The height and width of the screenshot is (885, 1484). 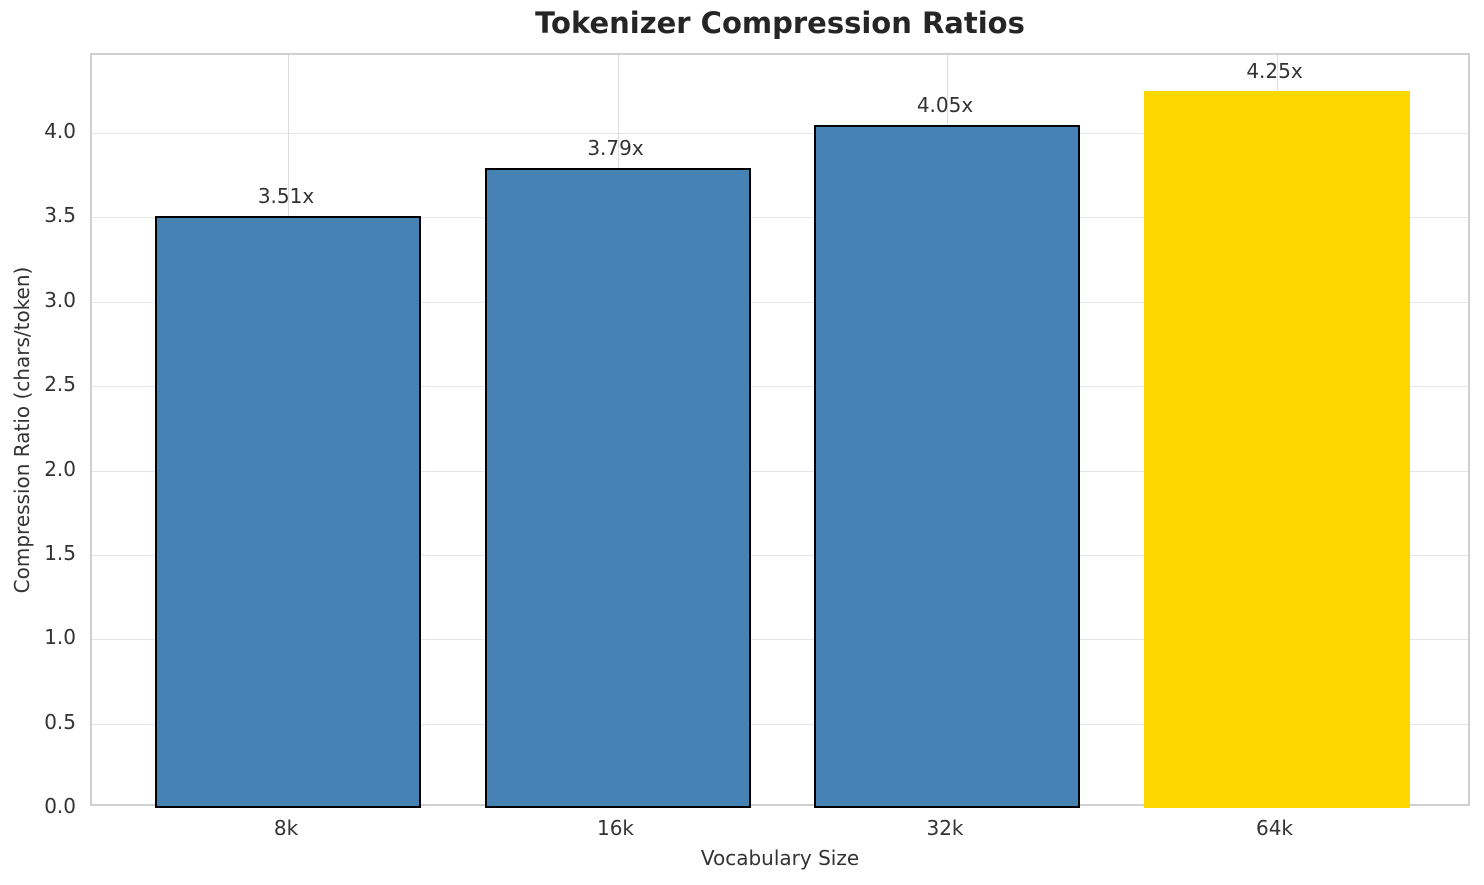 I want to click on y-tick-label: 2.0, so click(x=60, y=468).